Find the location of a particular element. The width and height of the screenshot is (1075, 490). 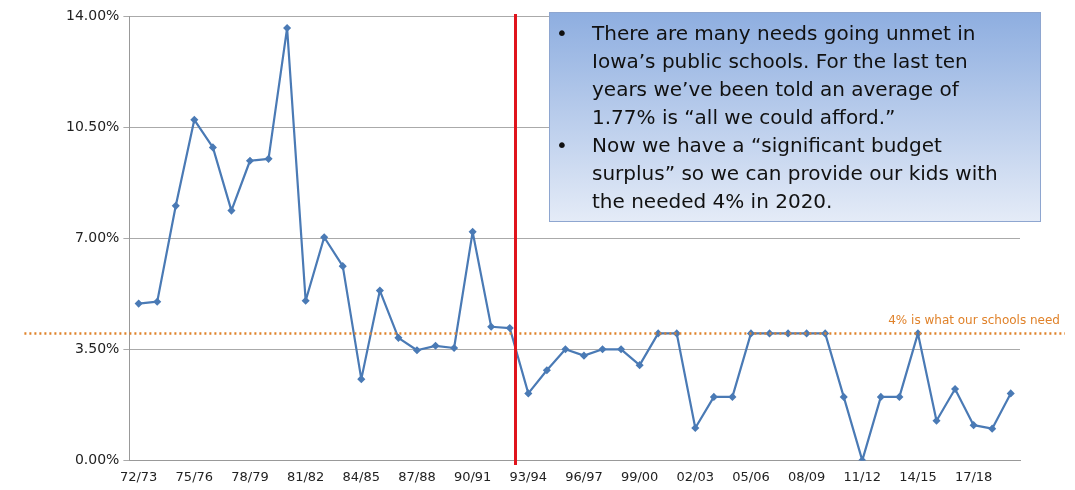

y-tick-label: 0.00% is located at coordinates (97, 459).